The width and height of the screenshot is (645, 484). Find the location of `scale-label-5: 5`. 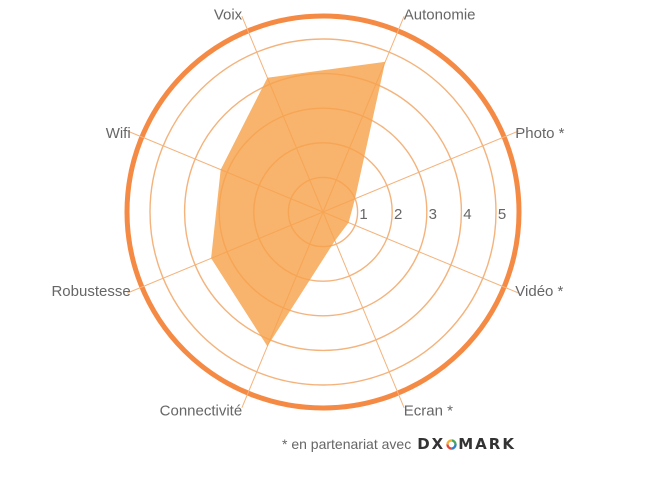

scale-label-5: 5 is located at coordinates (502, 214).